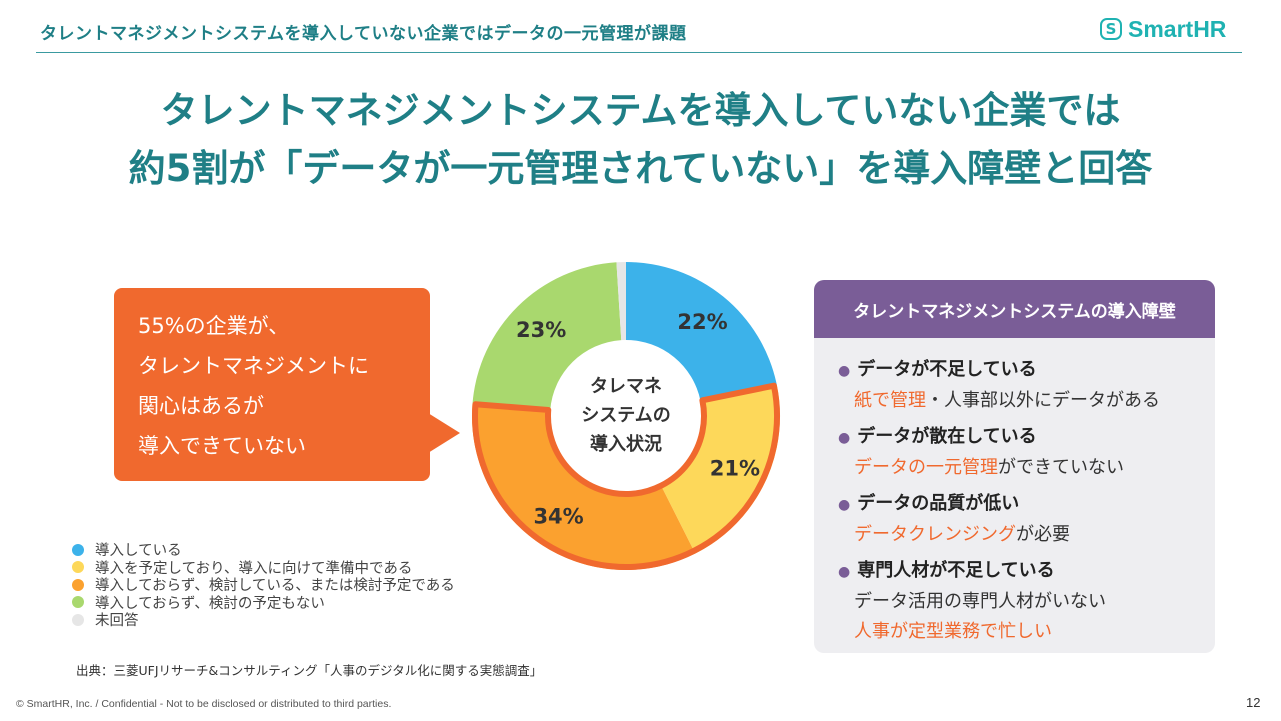 This screenshot has width=1281, height=721. I want to click on slice-value-label: 23%, so click(541, 330).